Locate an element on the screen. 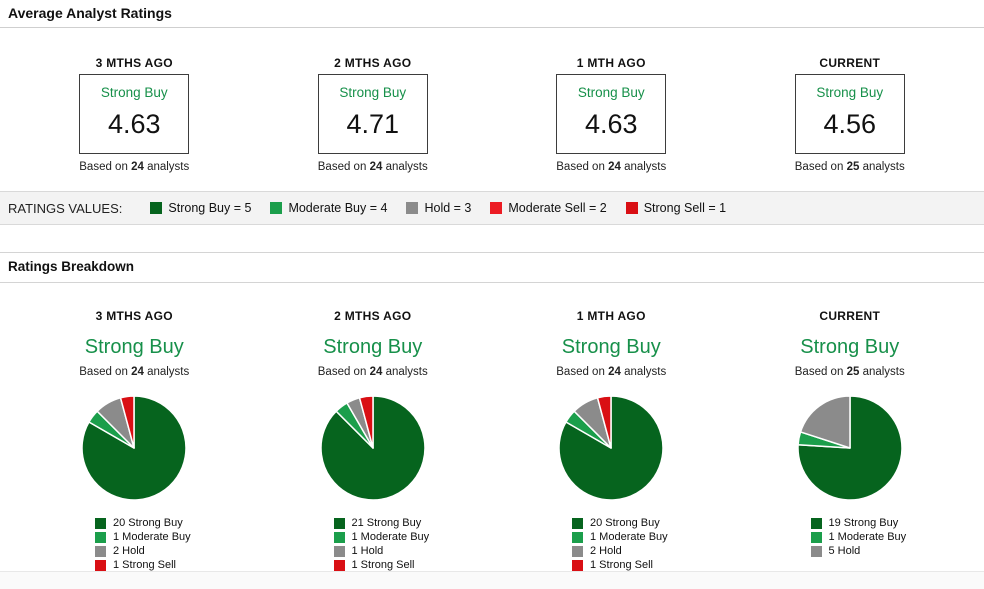  pie-legend-label: 5 Hold is located at coordinates (844, 551).